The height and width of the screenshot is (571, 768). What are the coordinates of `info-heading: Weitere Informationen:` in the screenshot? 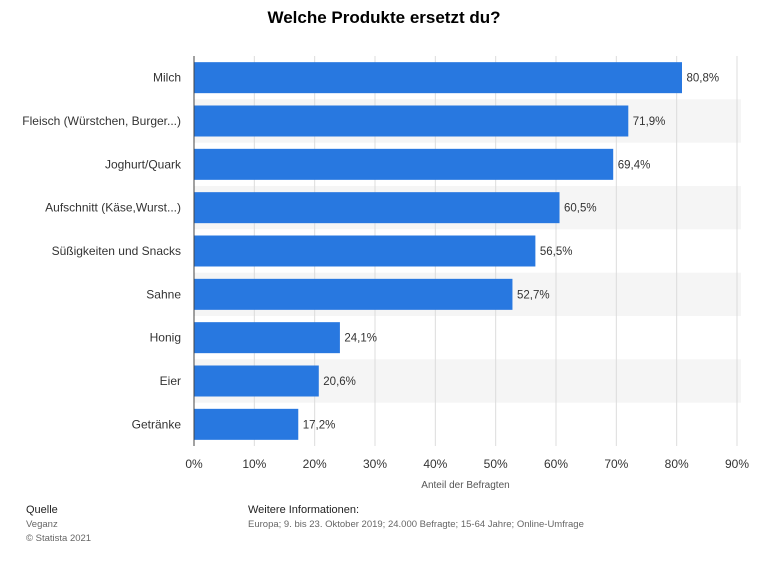 It's located at (304, 510).